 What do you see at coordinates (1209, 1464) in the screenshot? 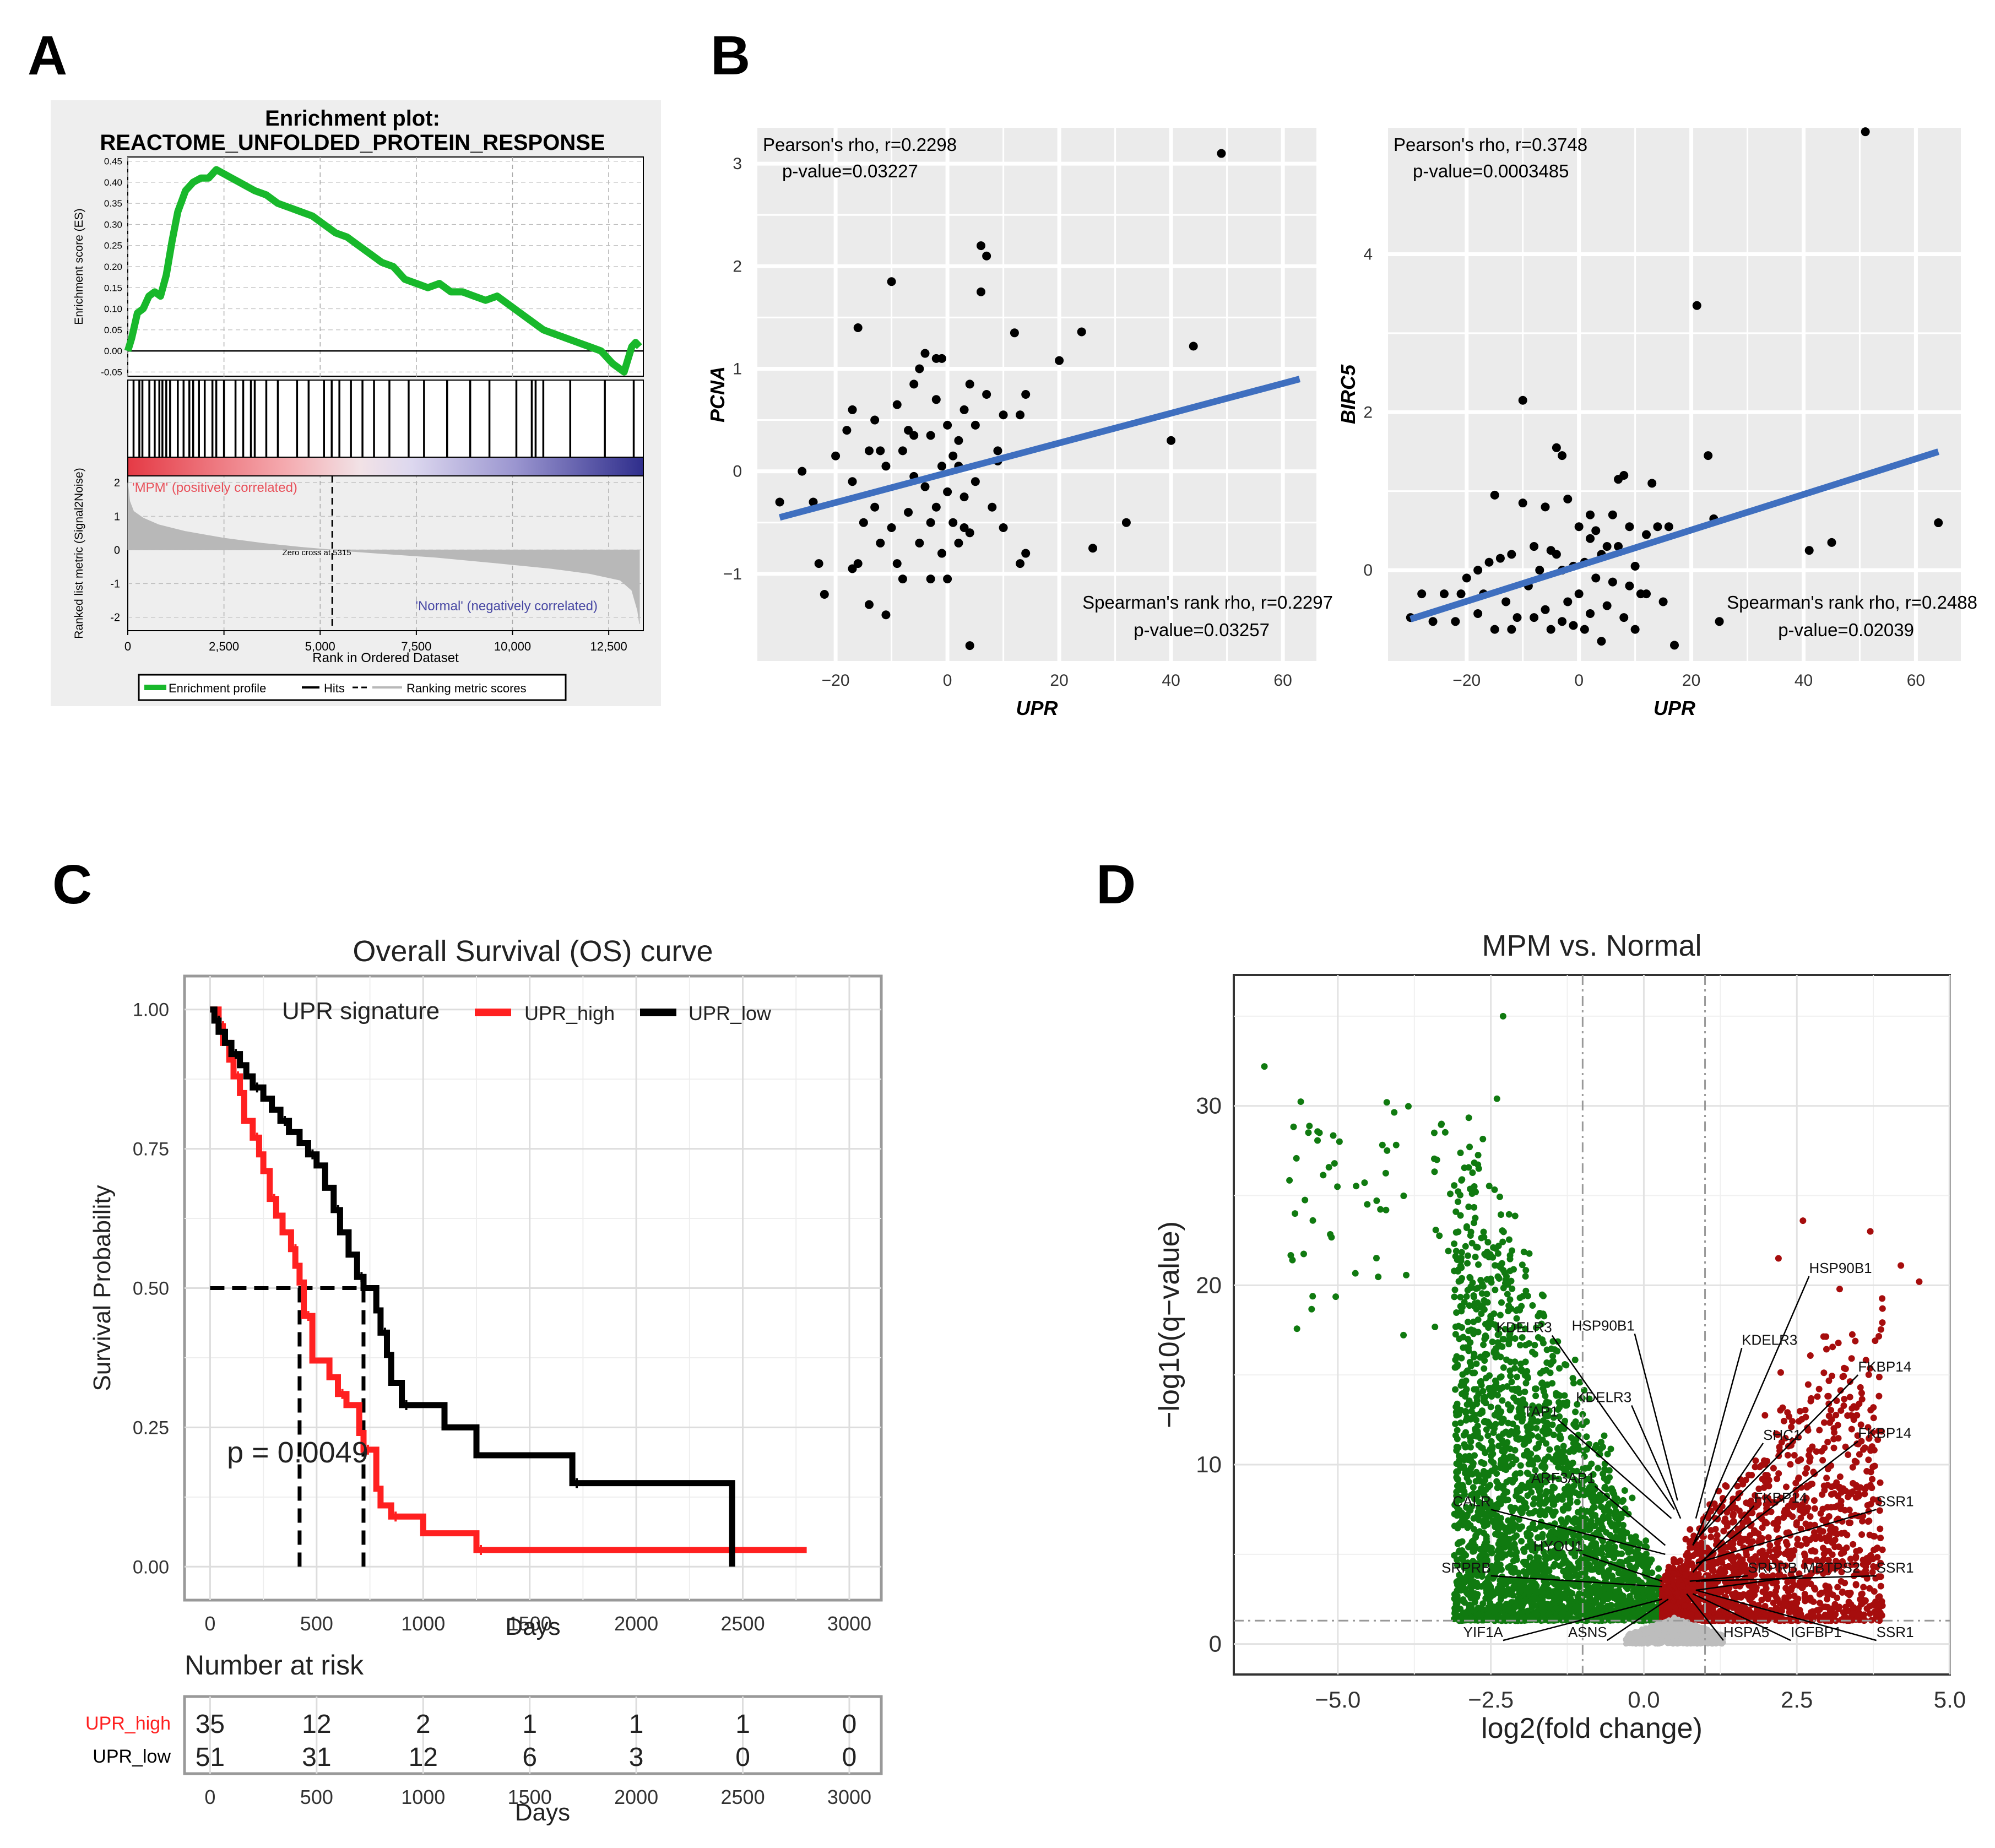
I see `y-tick-label: 10` at bounding box center [1209, 1464].